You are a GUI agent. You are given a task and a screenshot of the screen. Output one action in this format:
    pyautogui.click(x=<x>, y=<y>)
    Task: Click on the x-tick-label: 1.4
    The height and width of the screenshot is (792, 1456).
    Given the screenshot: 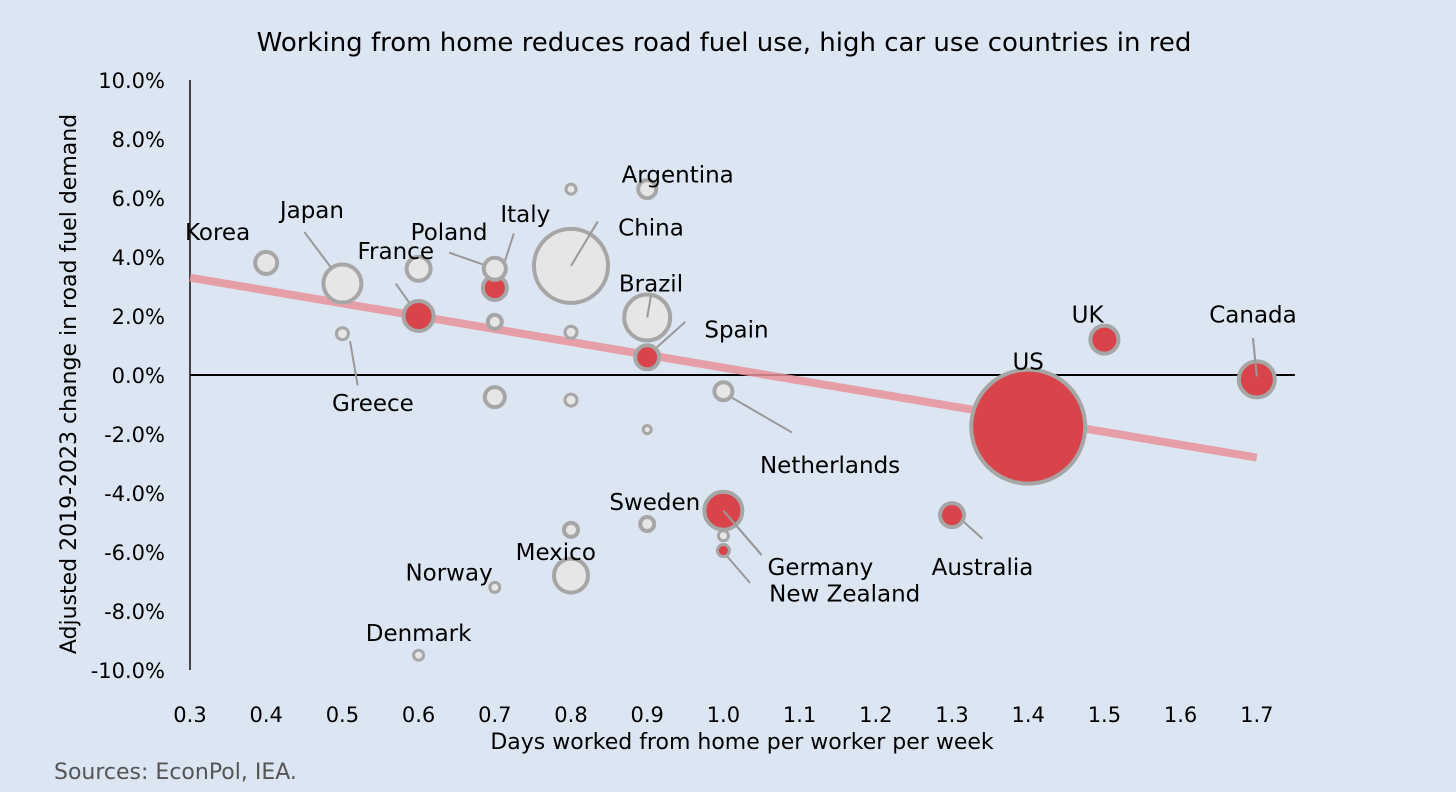 What is the action you would take?
    pyautogui.click(x=1027, y=715)
    